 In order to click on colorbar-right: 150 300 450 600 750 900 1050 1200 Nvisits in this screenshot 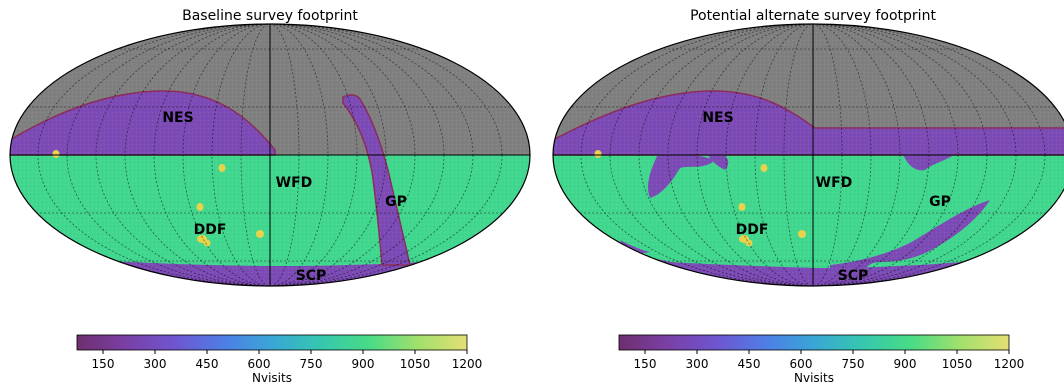, I will do `click(821, 359)`.